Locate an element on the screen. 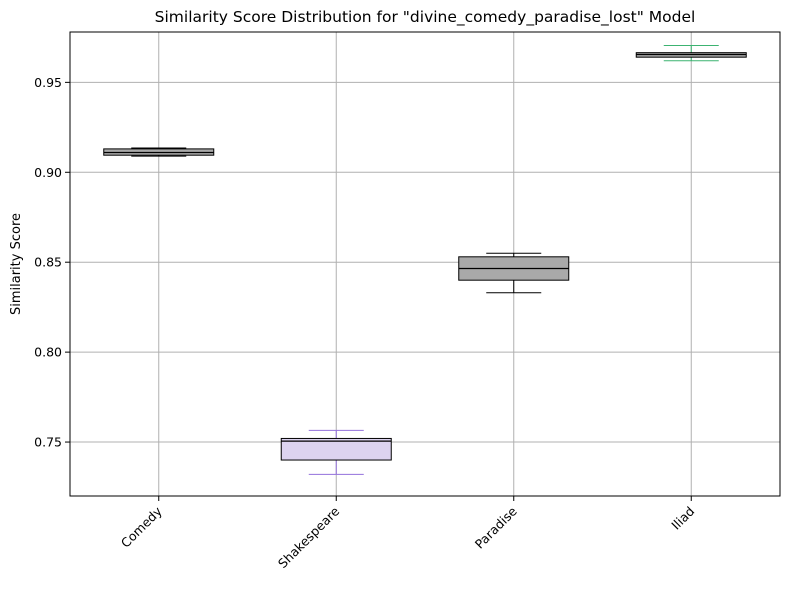 This screenshot has width=790, height=590. box-iliad is located at coordinates (691, 53).